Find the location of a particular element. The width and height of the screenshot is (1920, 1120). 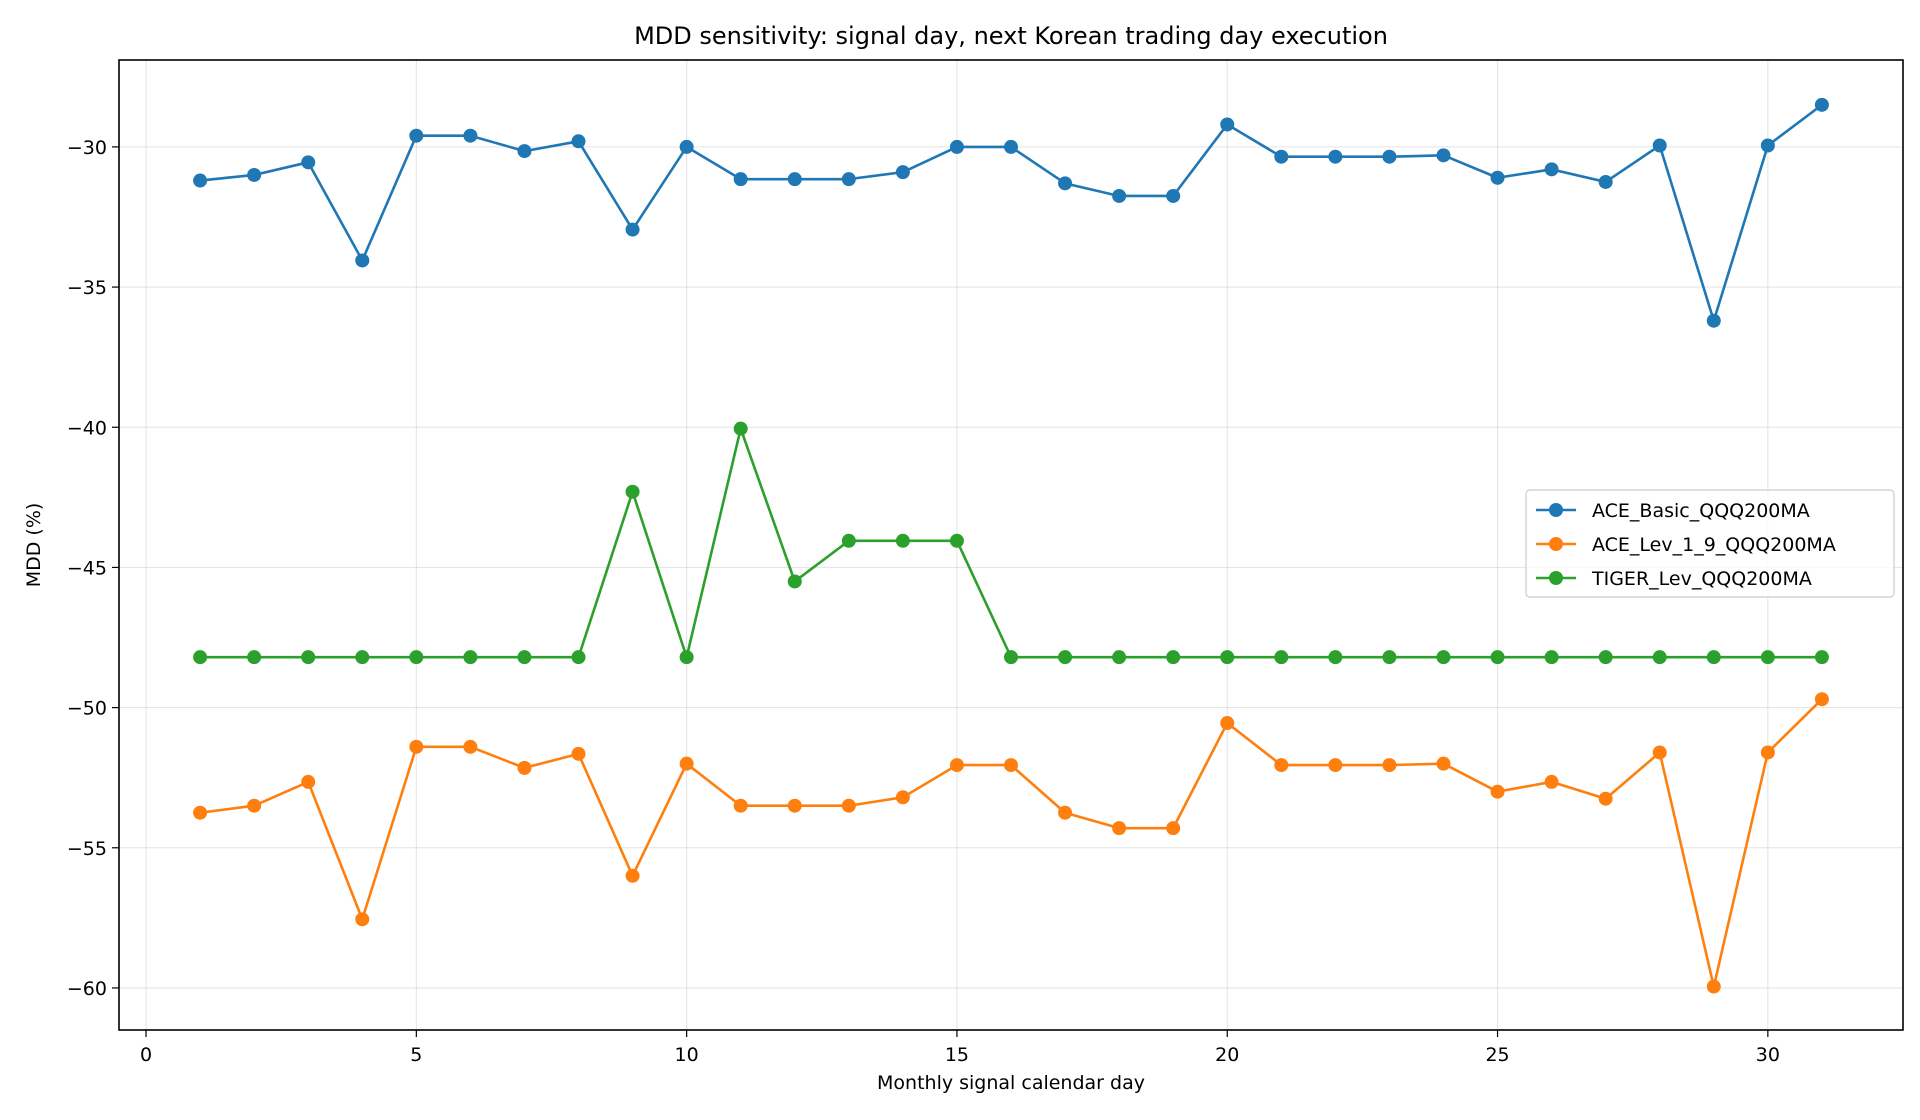

x-tick-label: 30 is located at coordinates (1768, 1055).